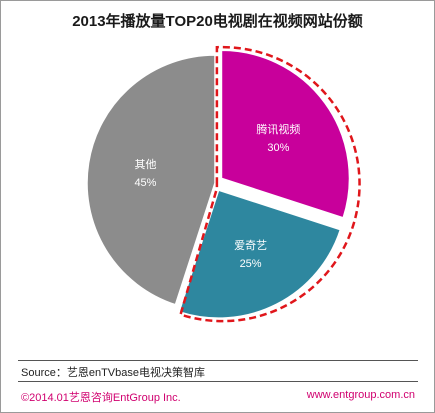  What do you see at coordinates (251, 264) in the screenshot?
I see `slice-value-label: 25%` at bounding box center [251, 264].